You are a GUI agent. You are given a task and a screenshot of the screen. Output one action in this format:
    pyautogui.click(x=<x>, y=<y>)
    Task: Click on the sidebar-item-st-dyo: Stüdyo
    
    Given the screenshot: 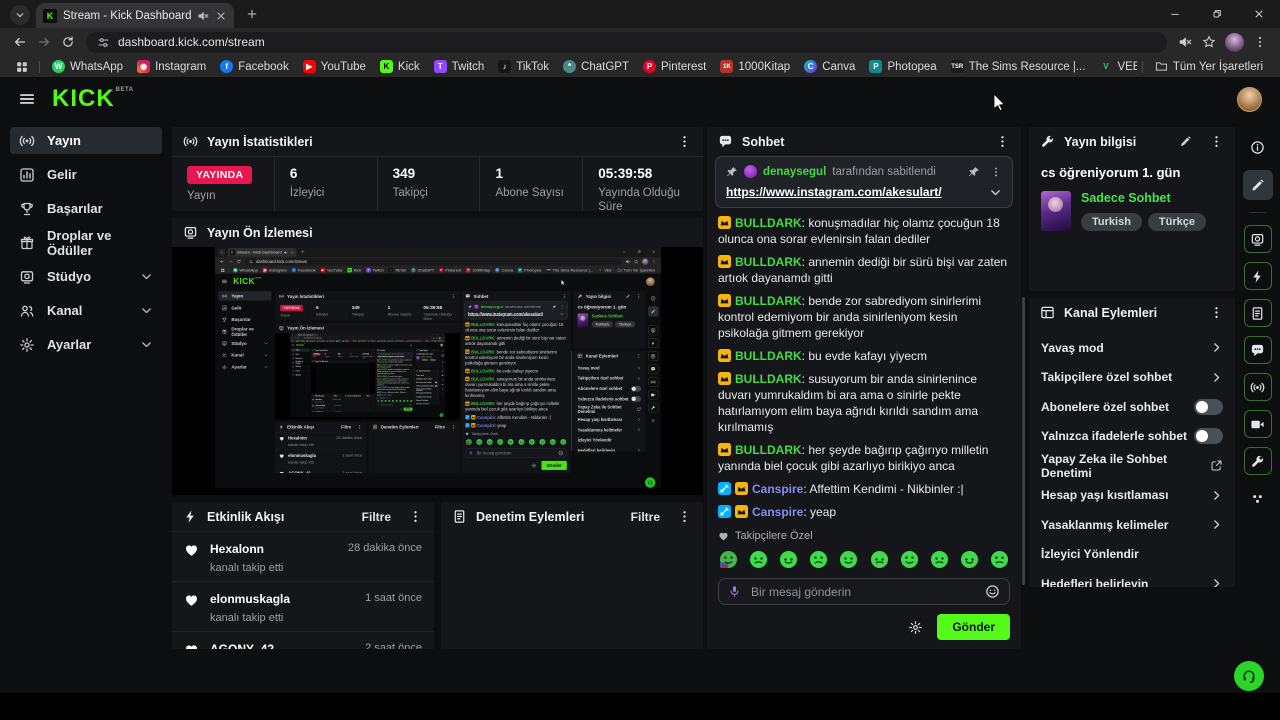 What is the action you would take?
    pyautogui.click(x=86, y=276)
    